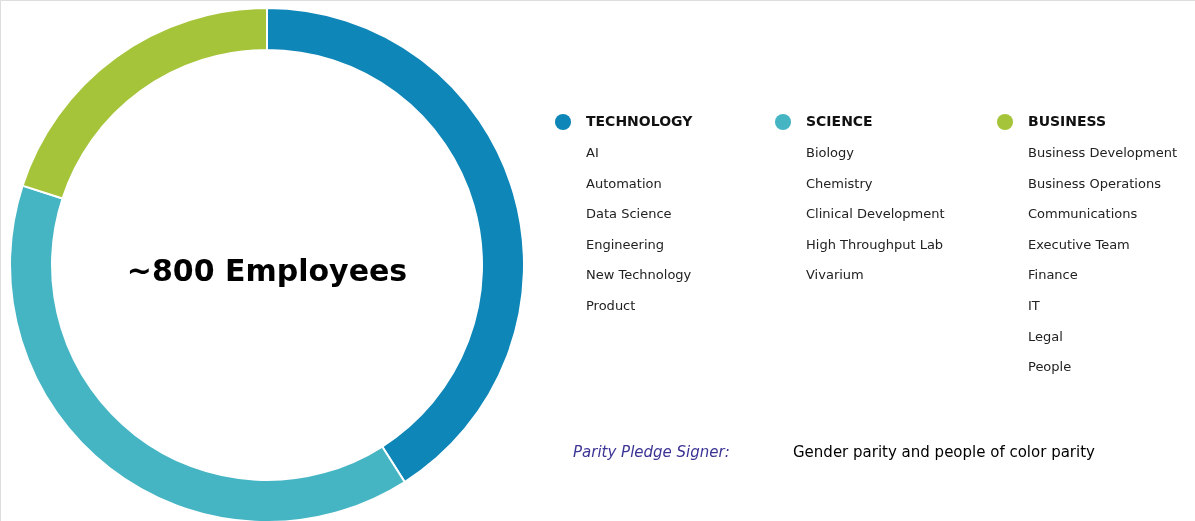 Image resolution: width=1195 pixels, height=521 pixels. Describe the element at coordinates (267, 270) in the screenshot. I see `text: ~800 Employees` at that location.